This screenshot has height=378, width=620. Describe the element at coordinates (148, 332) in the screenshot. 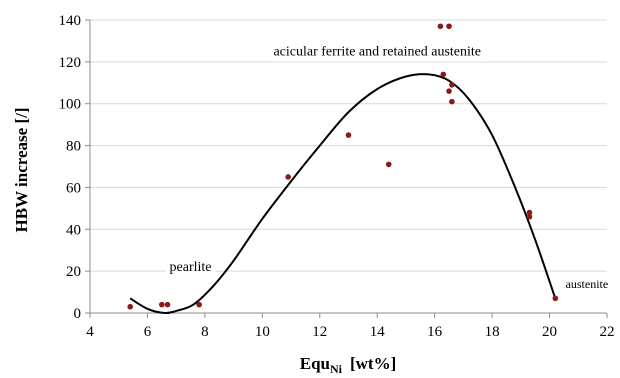

I see `x-tick-label: 6` at that location.